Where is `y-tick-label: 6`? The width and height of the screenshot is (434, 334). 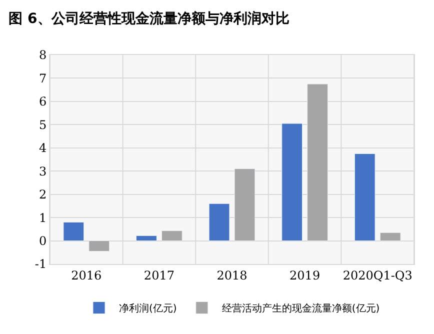 y-tick-label: 6 is located at coordinates (42, 101).